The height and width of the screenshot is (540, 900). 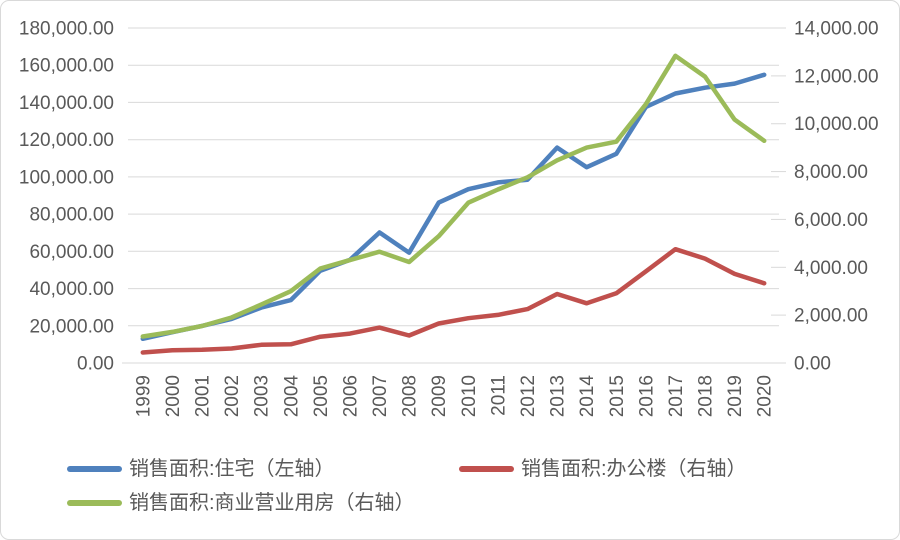 I want to click on left-axis-tick-label: 140,000.00, so click(x=66, y=103).